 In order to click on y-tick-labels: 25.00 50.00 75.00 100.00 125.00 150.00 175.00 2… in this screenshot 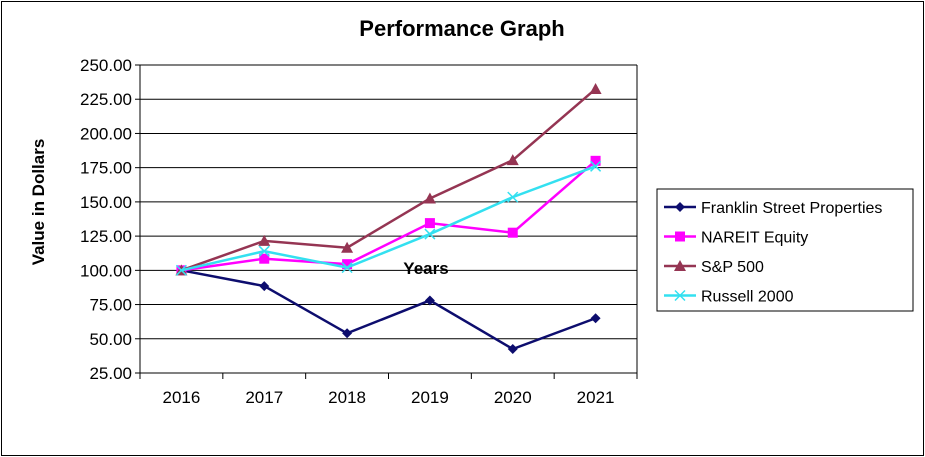, I will do `click(106, 219)`.